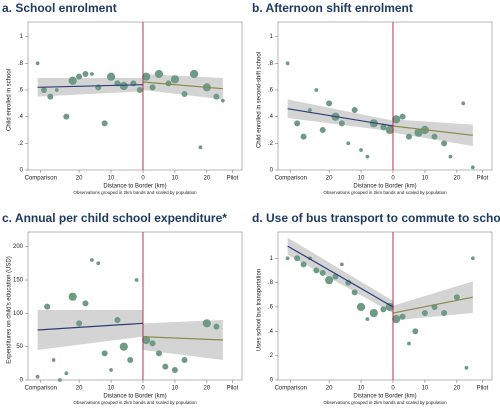 The width and height of the screenshot is (500, 417). What do you see at coordinates (18, 247) in the screenshot?
I see `y-tick-label: 200` at bounding box center [18, 247].